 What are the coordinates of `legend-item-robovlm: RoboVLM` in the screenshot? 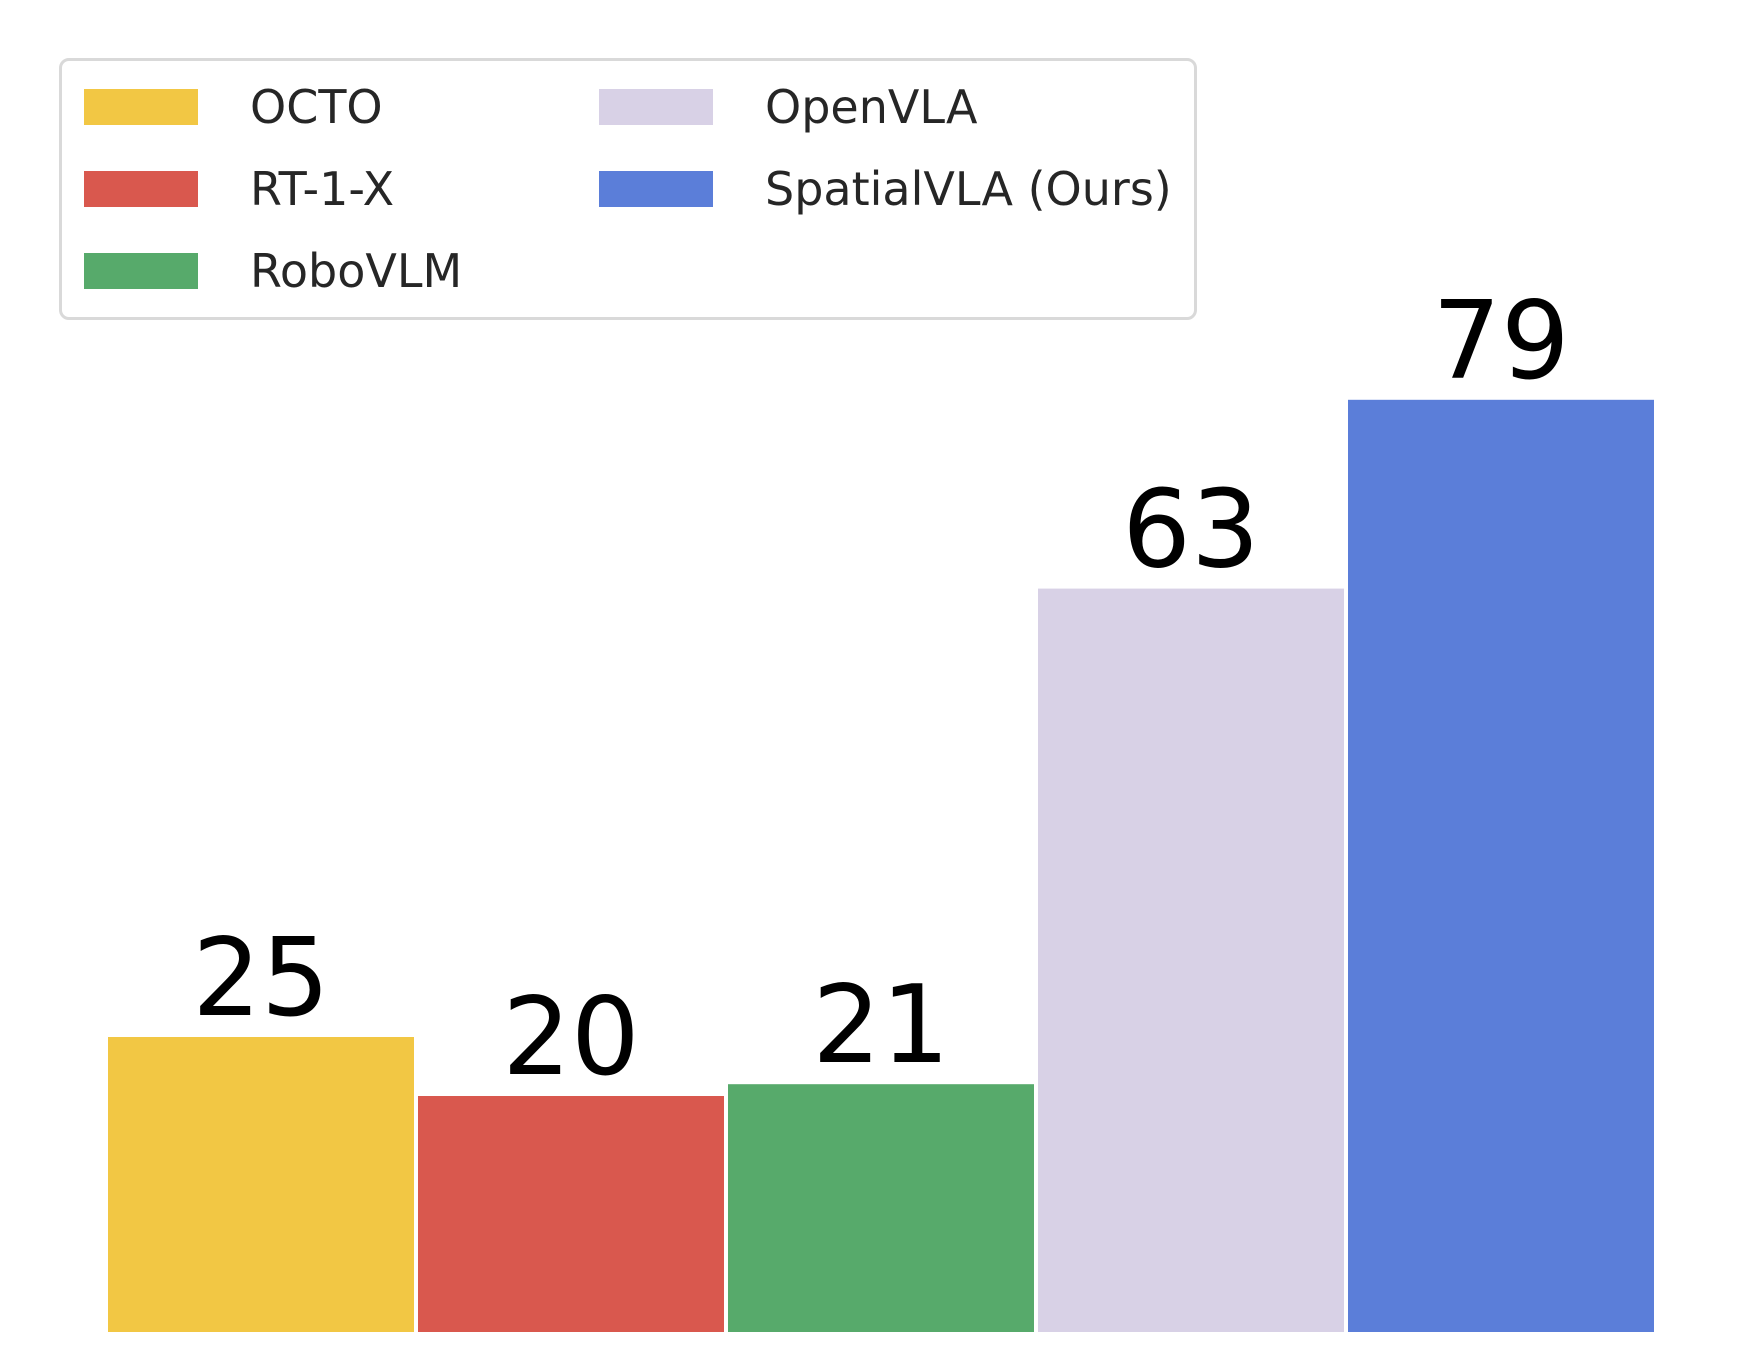 It's located at (273, 271).